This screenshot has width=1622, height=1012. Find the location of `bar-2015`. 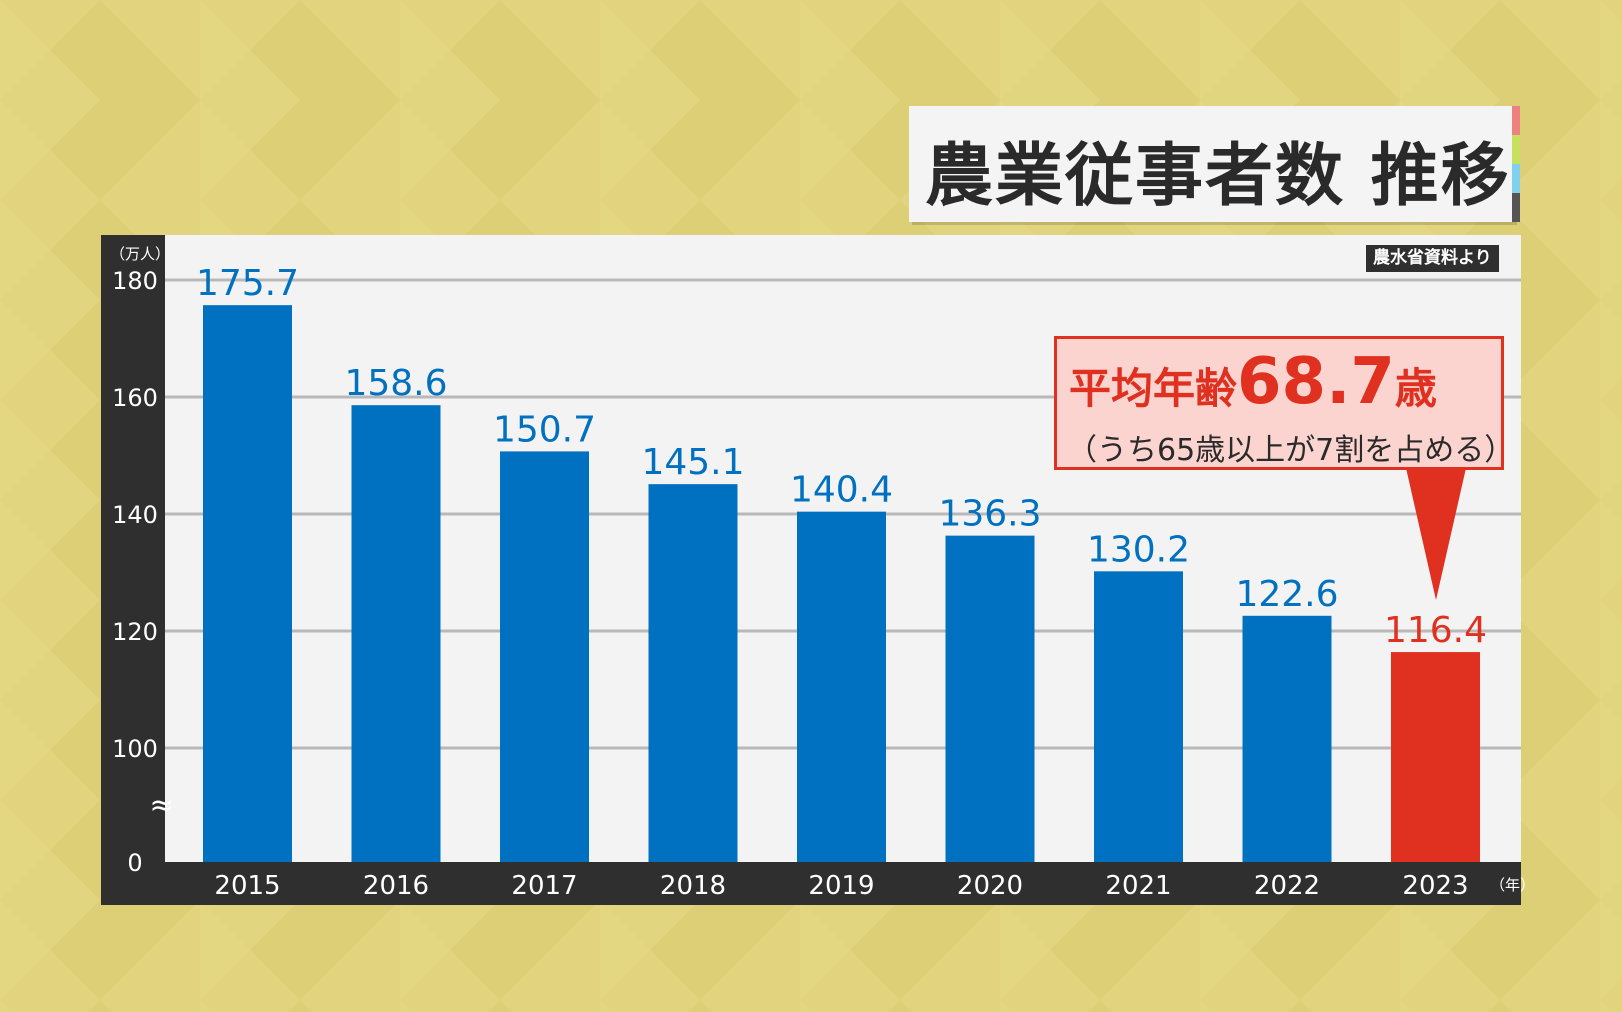

bar-2015 is located at coordinates (247, 583).